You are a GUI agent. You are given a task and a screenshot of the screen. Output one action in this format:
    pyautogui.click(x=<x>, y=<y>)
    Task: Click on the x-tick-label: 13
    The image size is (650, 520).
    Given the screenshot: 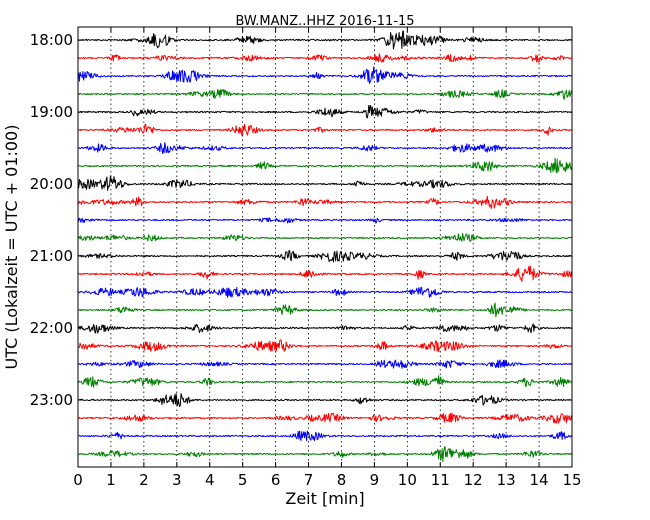 What is the action you would take?
    pyautogui.click(x=506, y=480)
    